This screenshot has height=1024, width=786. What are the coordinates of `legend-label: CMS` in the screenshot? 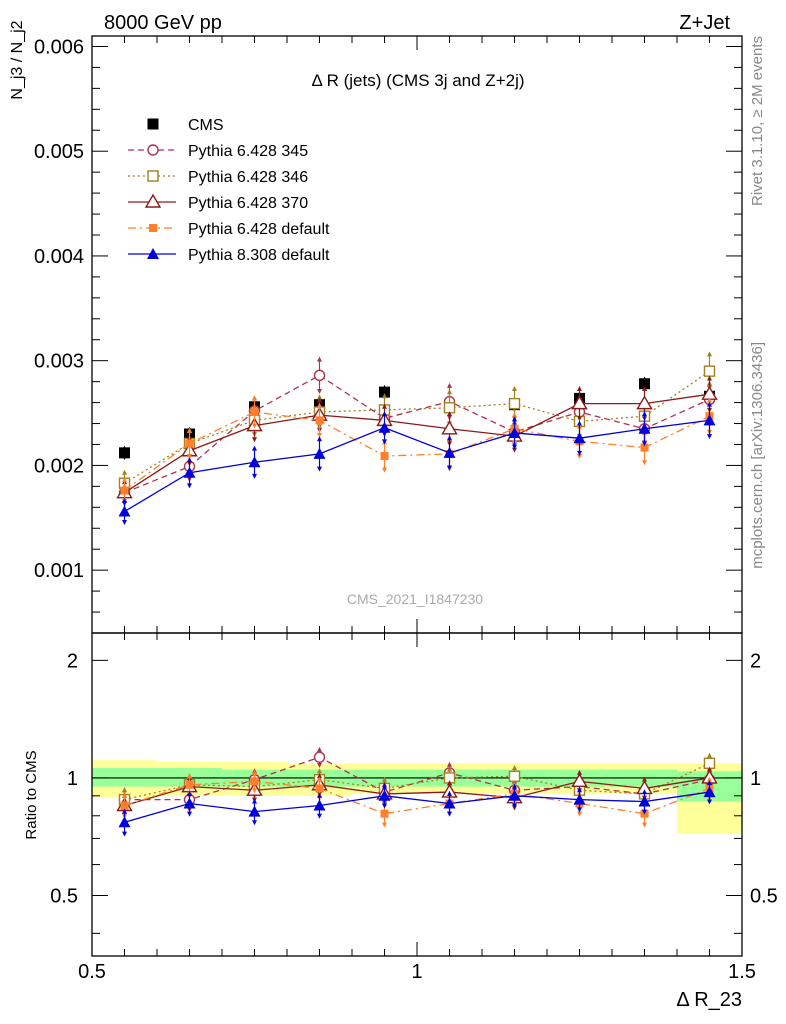 It's located at (206, 125).